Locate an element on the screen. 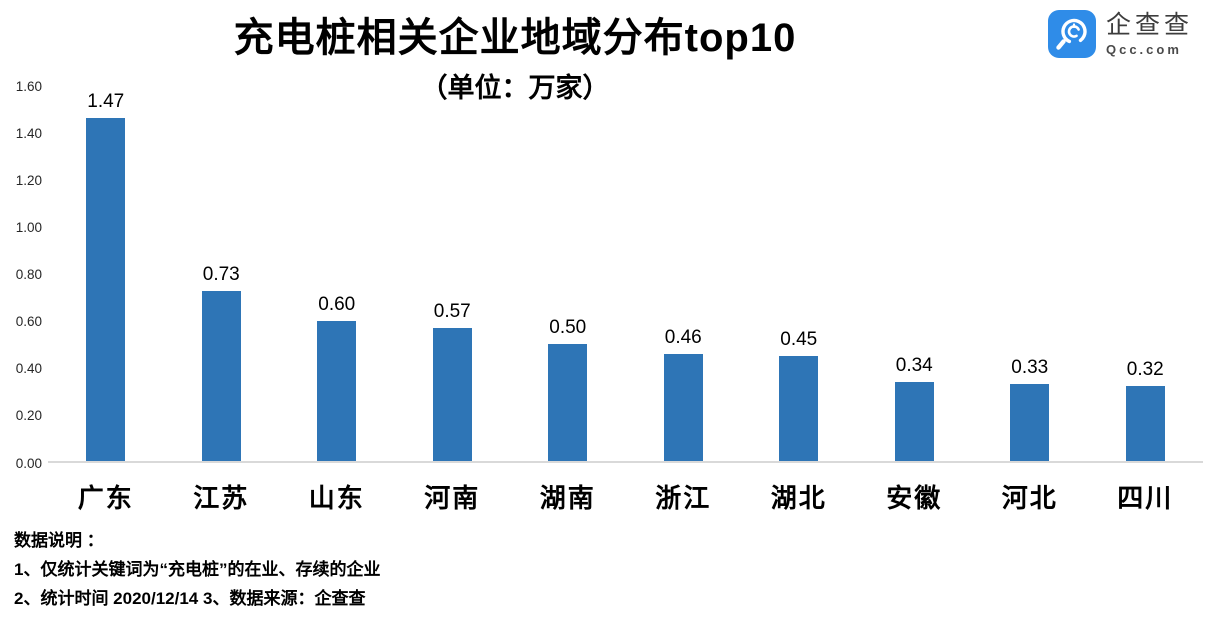 The height and width of the screenshot is (623, 1211). bar-value-label: 1.47 is located at coordinates (106, 102).